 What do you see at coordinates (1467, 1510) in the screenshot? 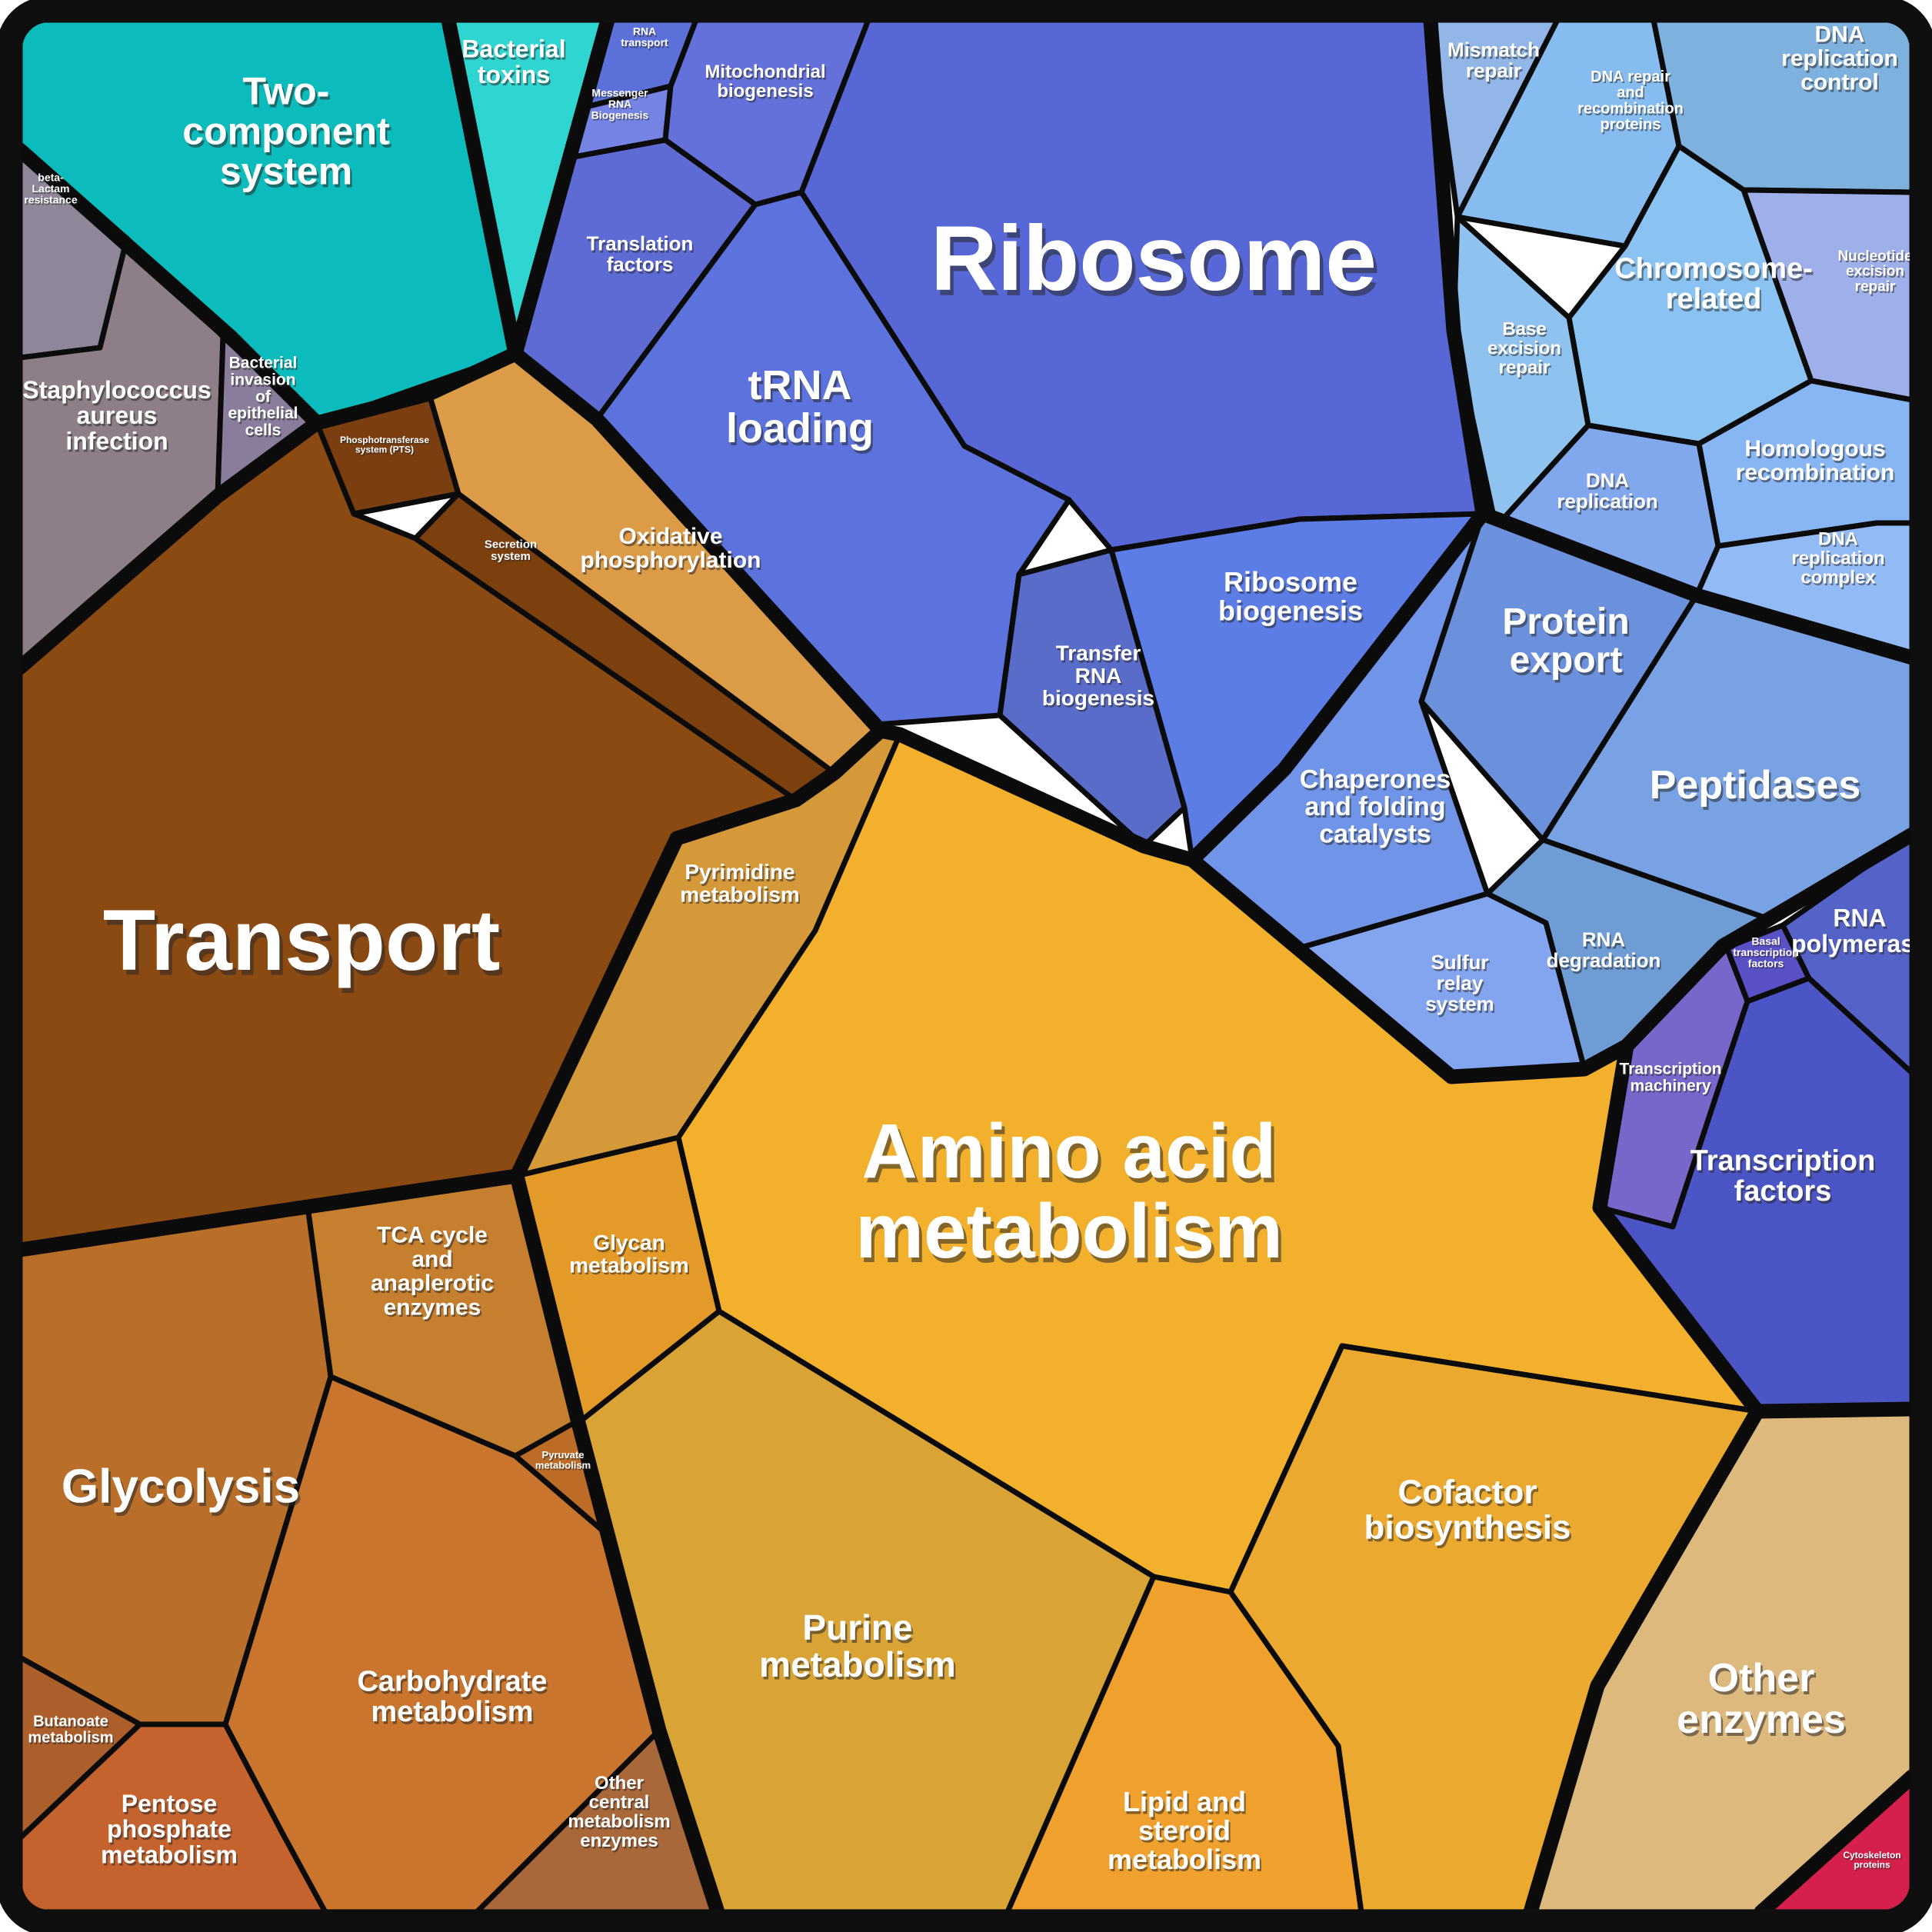
I see `cofactor-biosynthesis-label: Cofactor biosynthesis` at bounding box center [1467, 1510].